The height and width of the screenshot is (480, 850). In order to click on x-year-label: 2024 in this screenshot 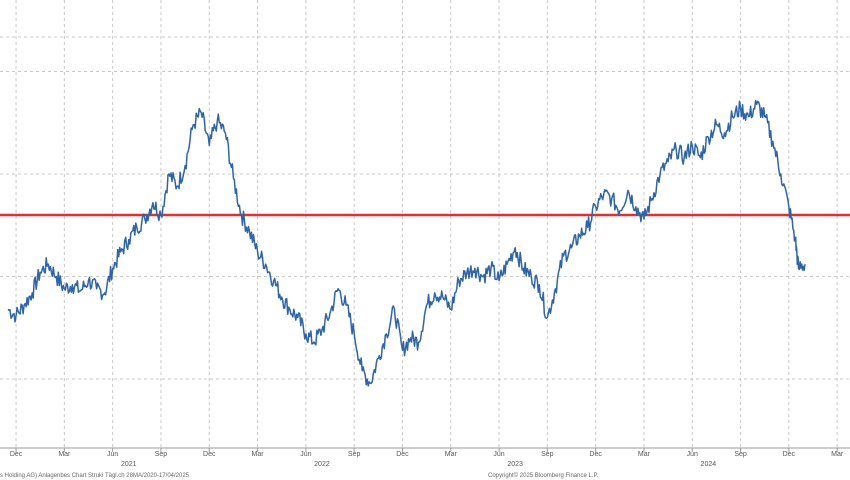, I will do `click(709, 464)`.